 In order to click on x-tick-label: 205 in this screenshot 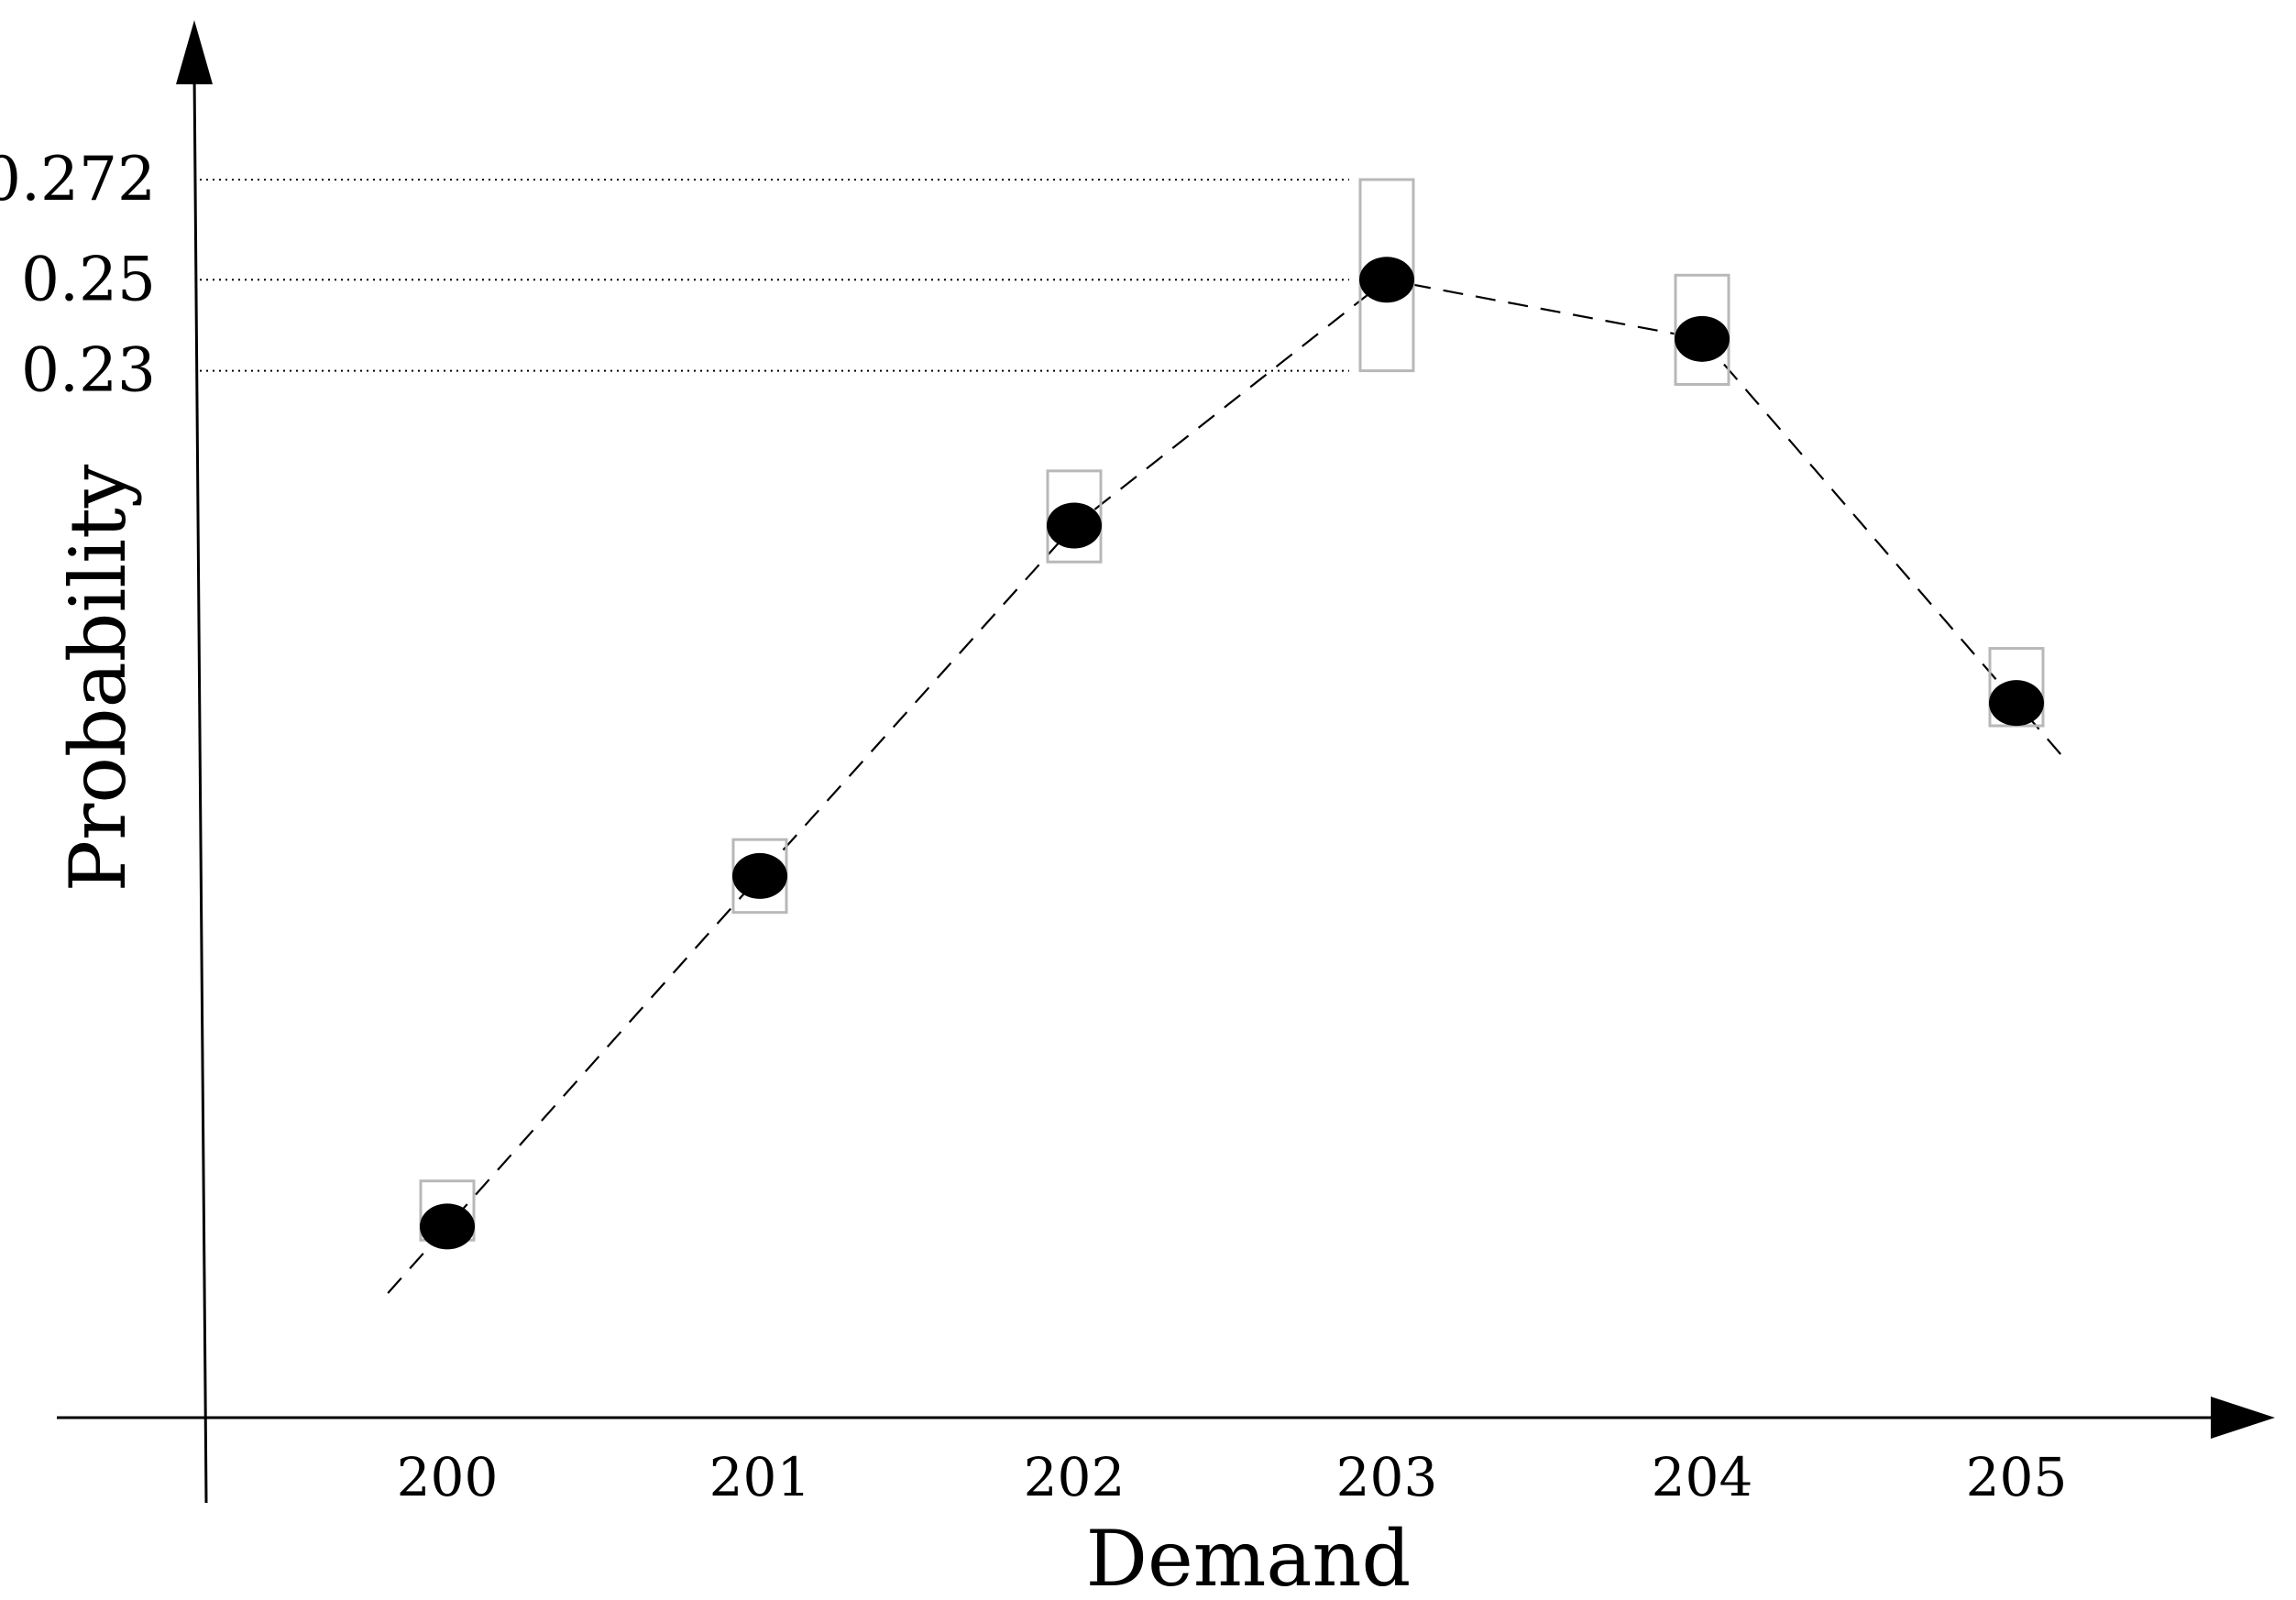, I will do `click(2017, 1477)`.